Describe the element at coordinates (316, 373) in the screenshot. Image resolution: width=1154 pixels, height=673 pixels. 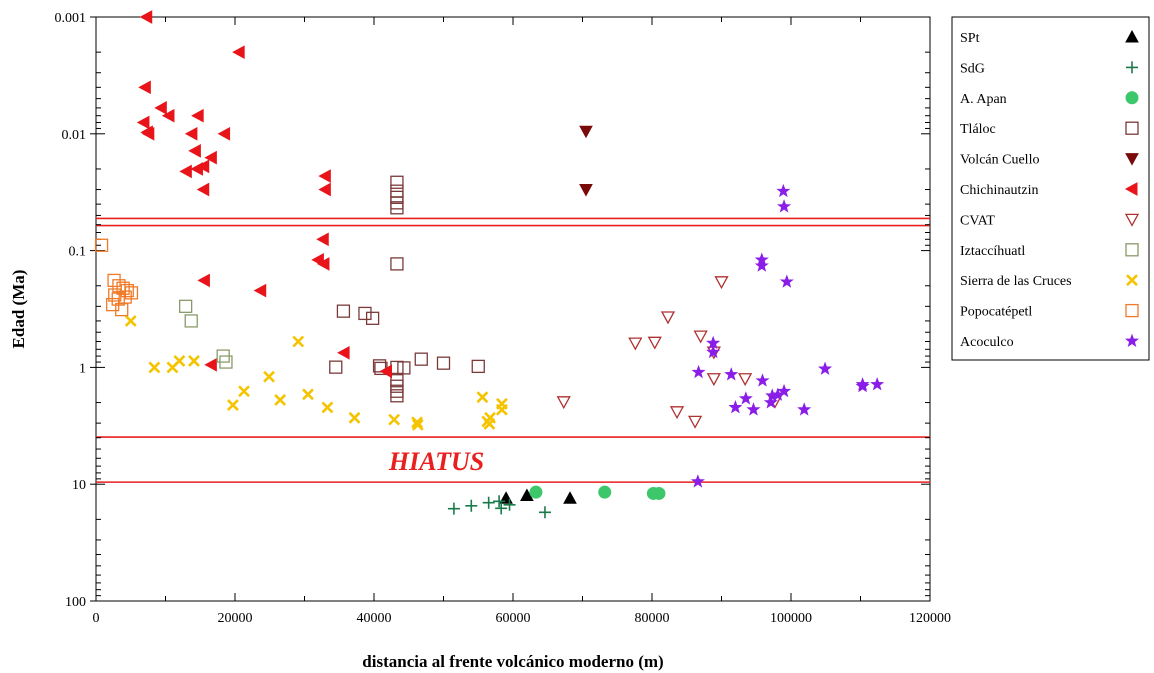
I see `series-sierra-de-las-cruces` at that location.